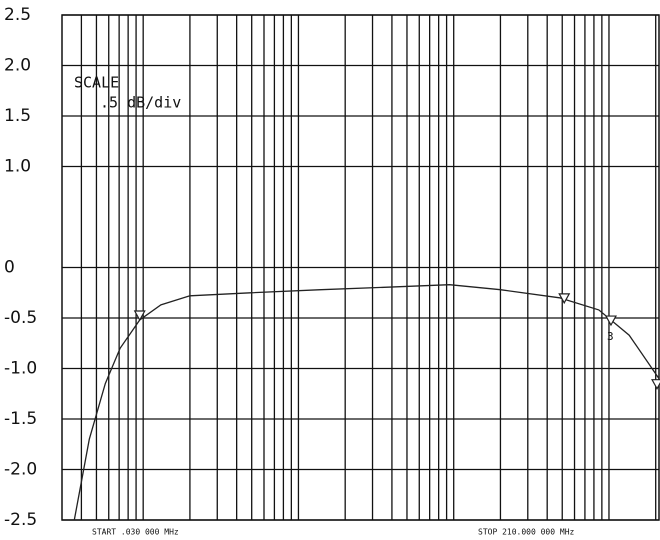 The image size is (660, 540). What do you see at coordinates (17, 167) in the screenshot?
I see `y-tick-label: 1.0` at bounding box center [17, 167].